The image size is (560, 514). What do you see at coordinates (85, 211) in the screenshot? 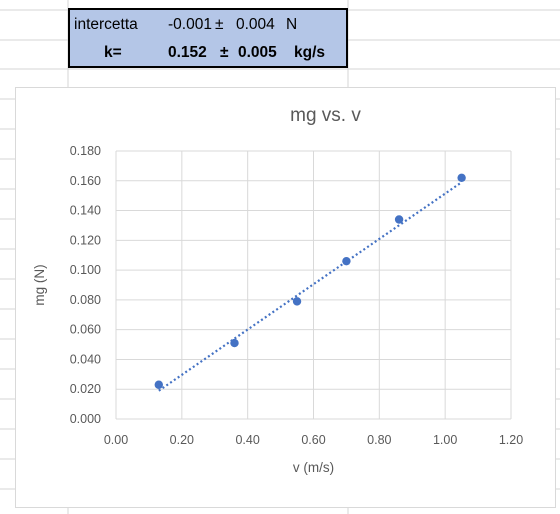
I see `y-tick-label: 0.140` at bounding box center [85, 211].